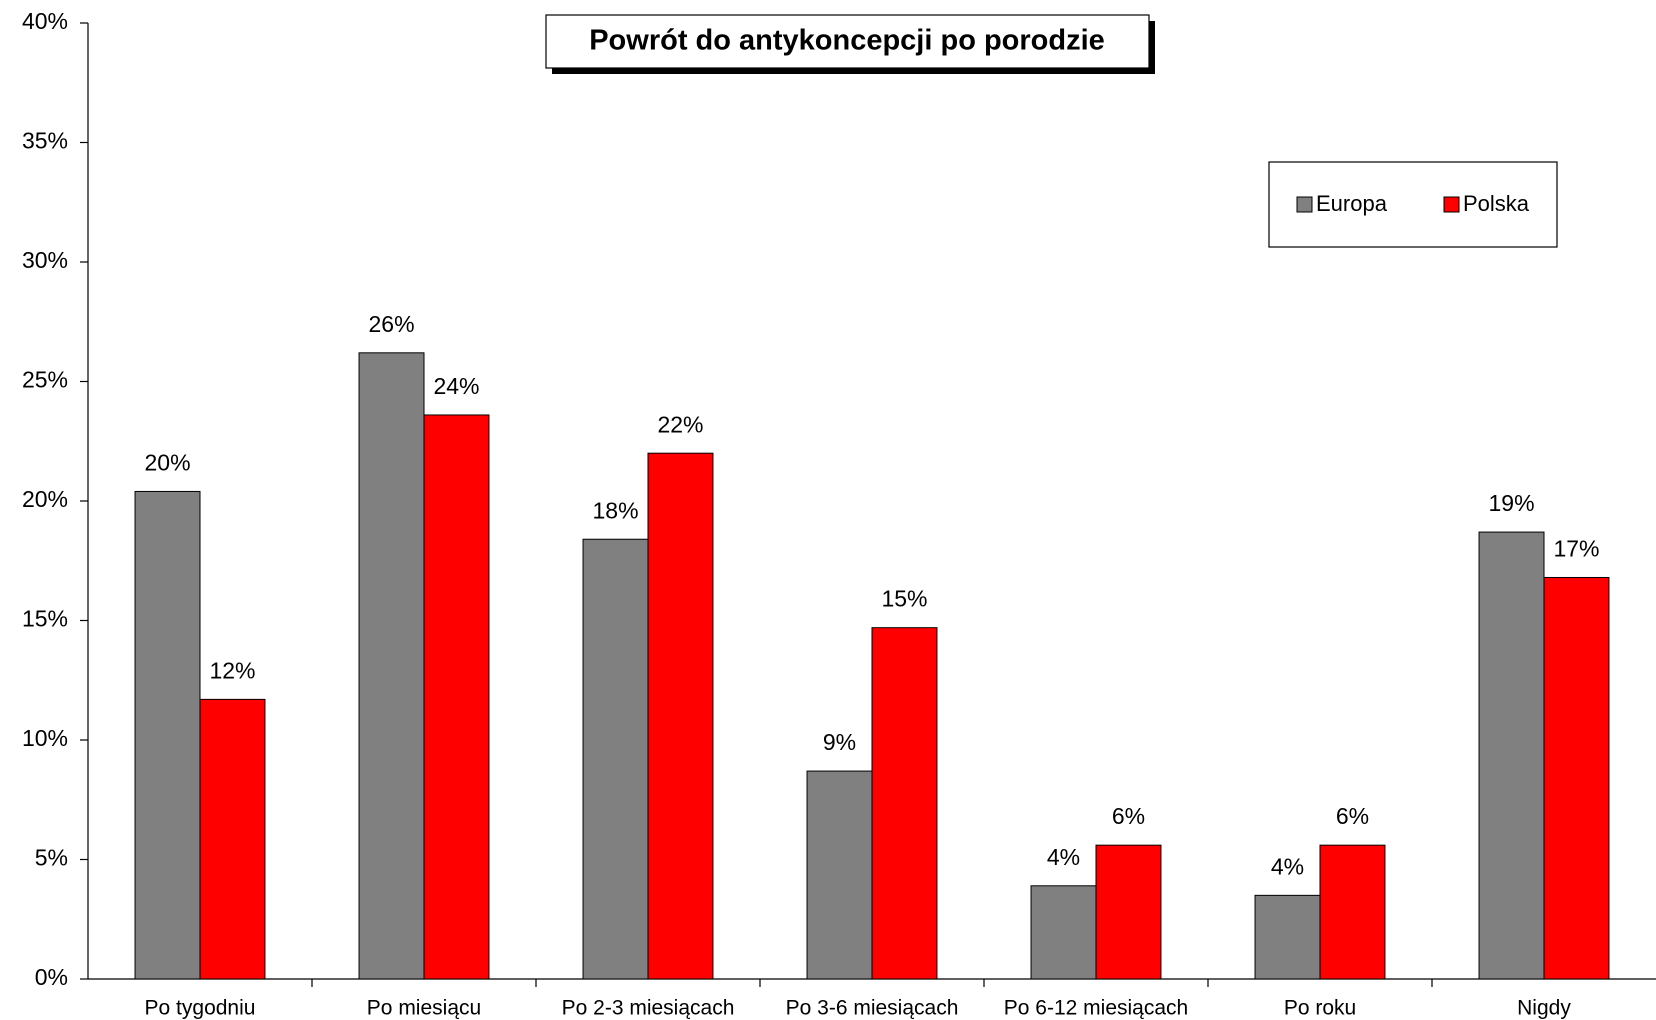 The height and width of the screenshot is (1020, 1656). Describe the element at coordinates (615, 510) in the screenshot. I see `data-label: 18%` at that location.